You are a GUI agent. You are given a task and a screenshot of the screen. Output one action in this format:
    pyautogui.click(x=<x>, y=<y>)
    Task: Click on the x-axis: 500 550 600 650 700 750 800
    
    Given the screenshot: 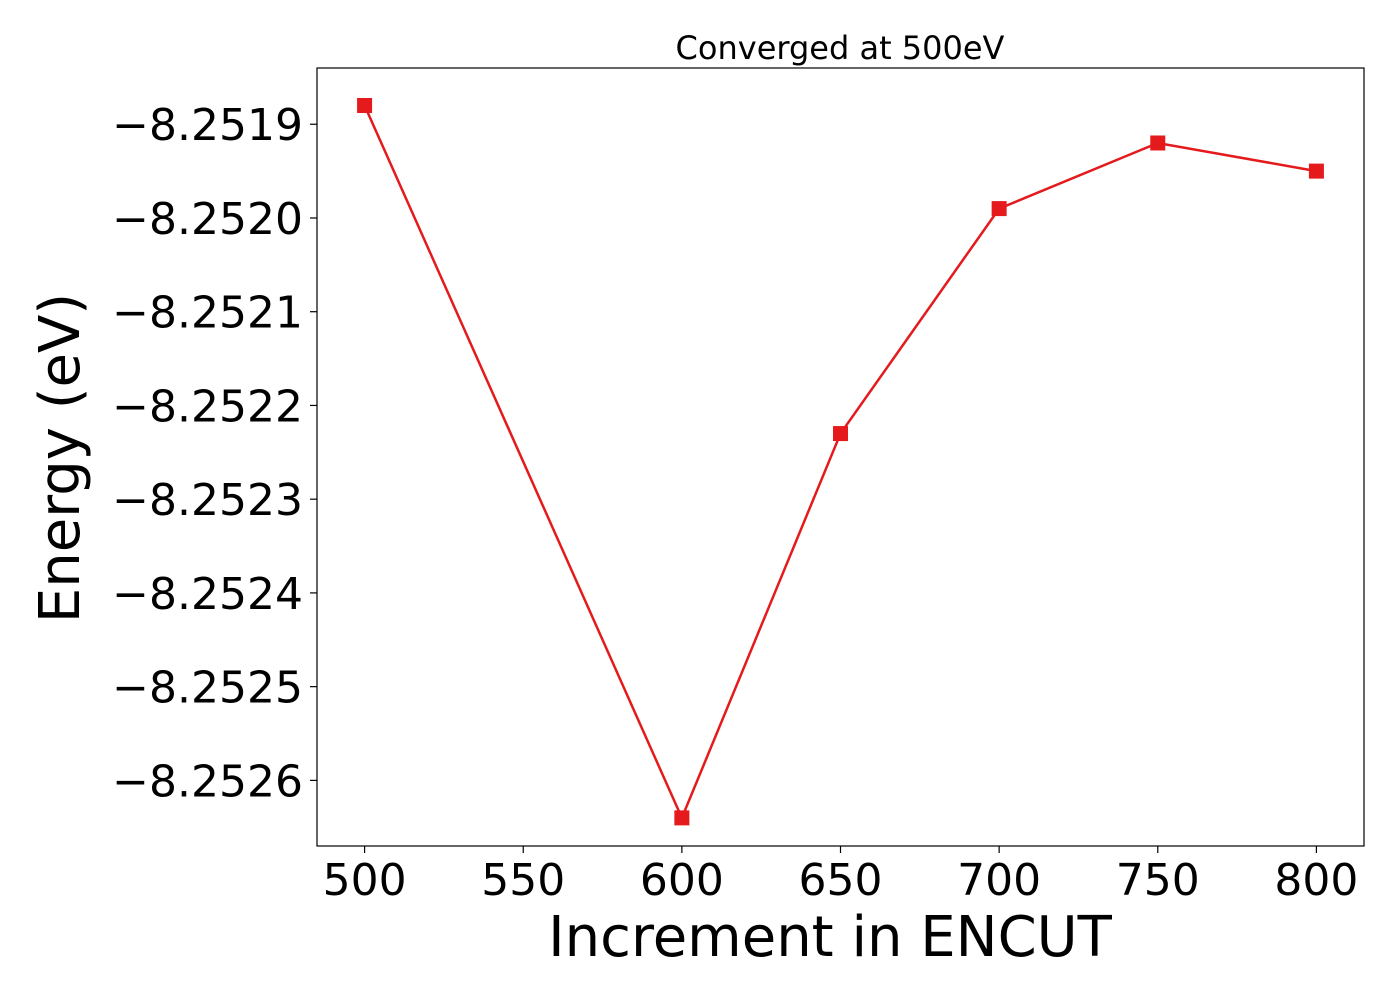 What is the action you would take?
    pyautogui.click(x=840, y=876)
    